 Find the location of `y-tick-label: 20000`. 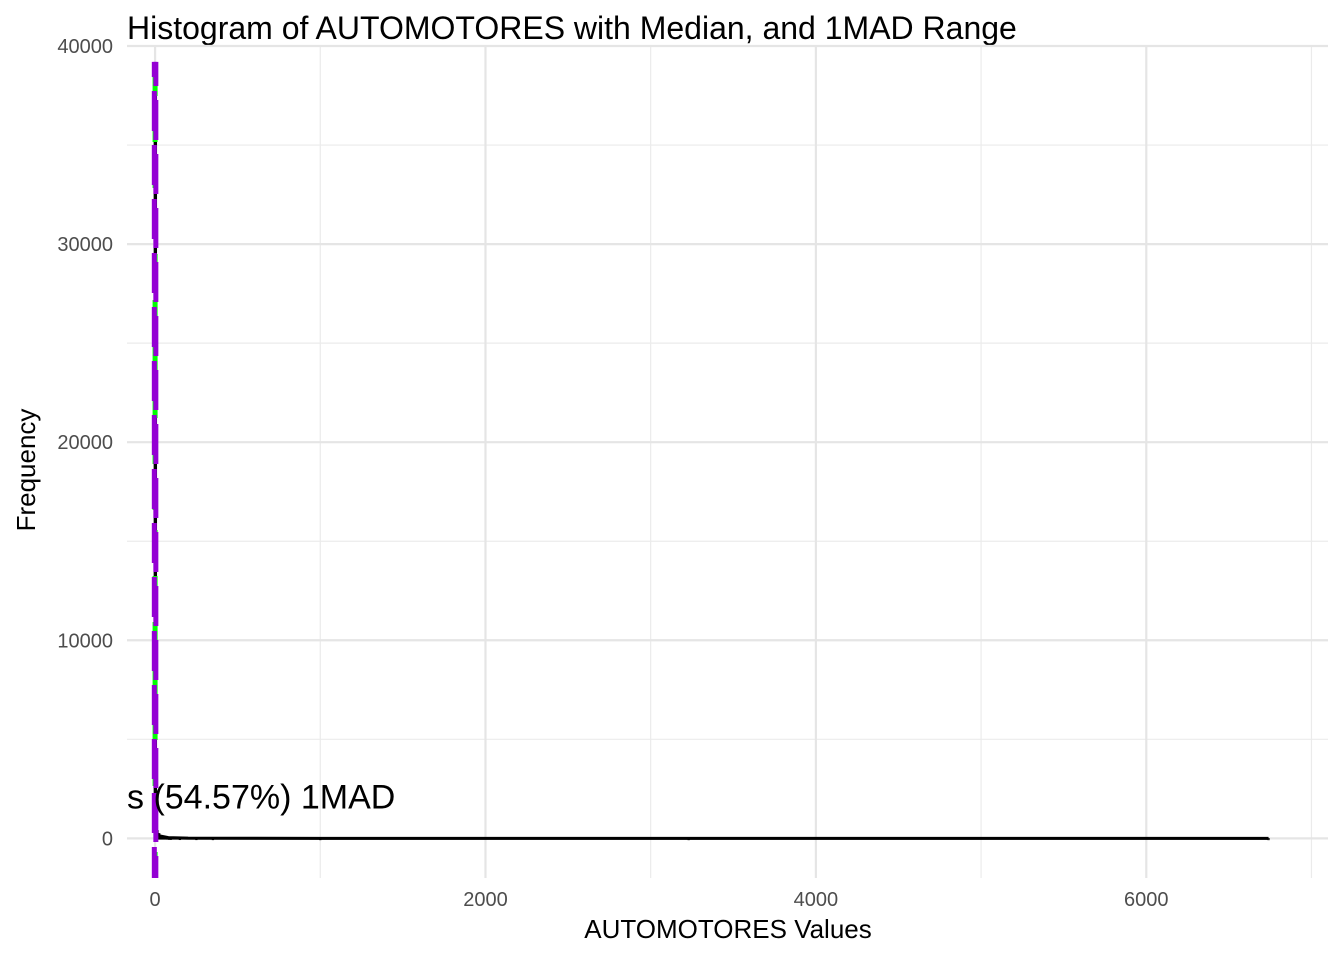

y-tick-label: 20000 is located at coordinates (85, 443).